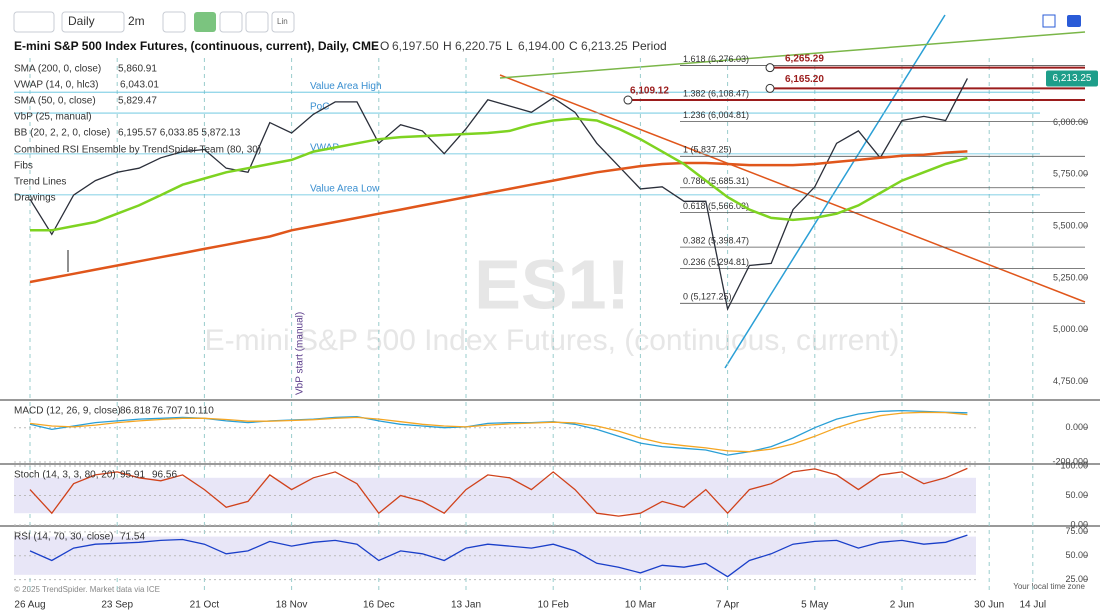  I want to click on fib-label: 1.618 (6,276.03), so click(716, 59).